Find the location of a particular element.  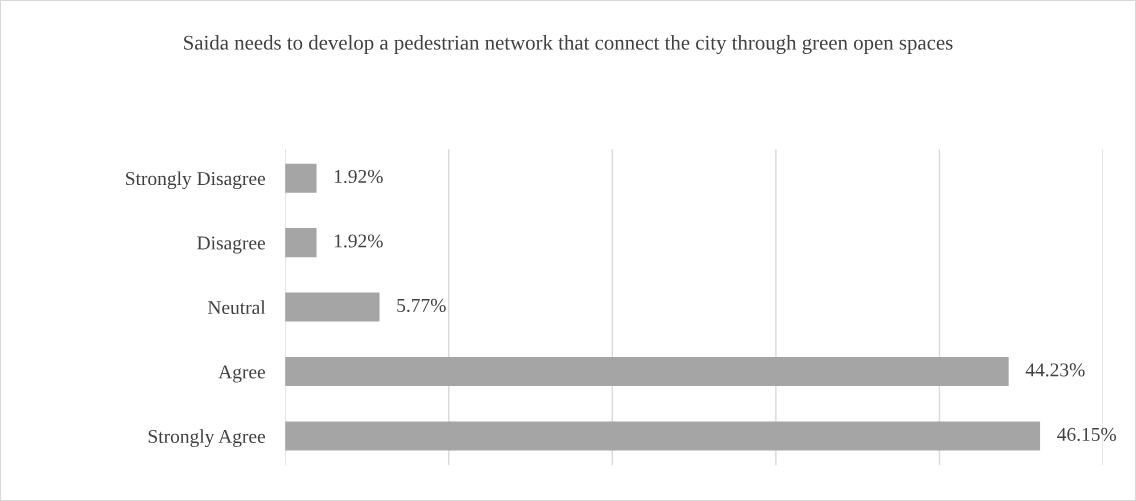

y-tick-label: Agree is located at coordinates (242, 374).